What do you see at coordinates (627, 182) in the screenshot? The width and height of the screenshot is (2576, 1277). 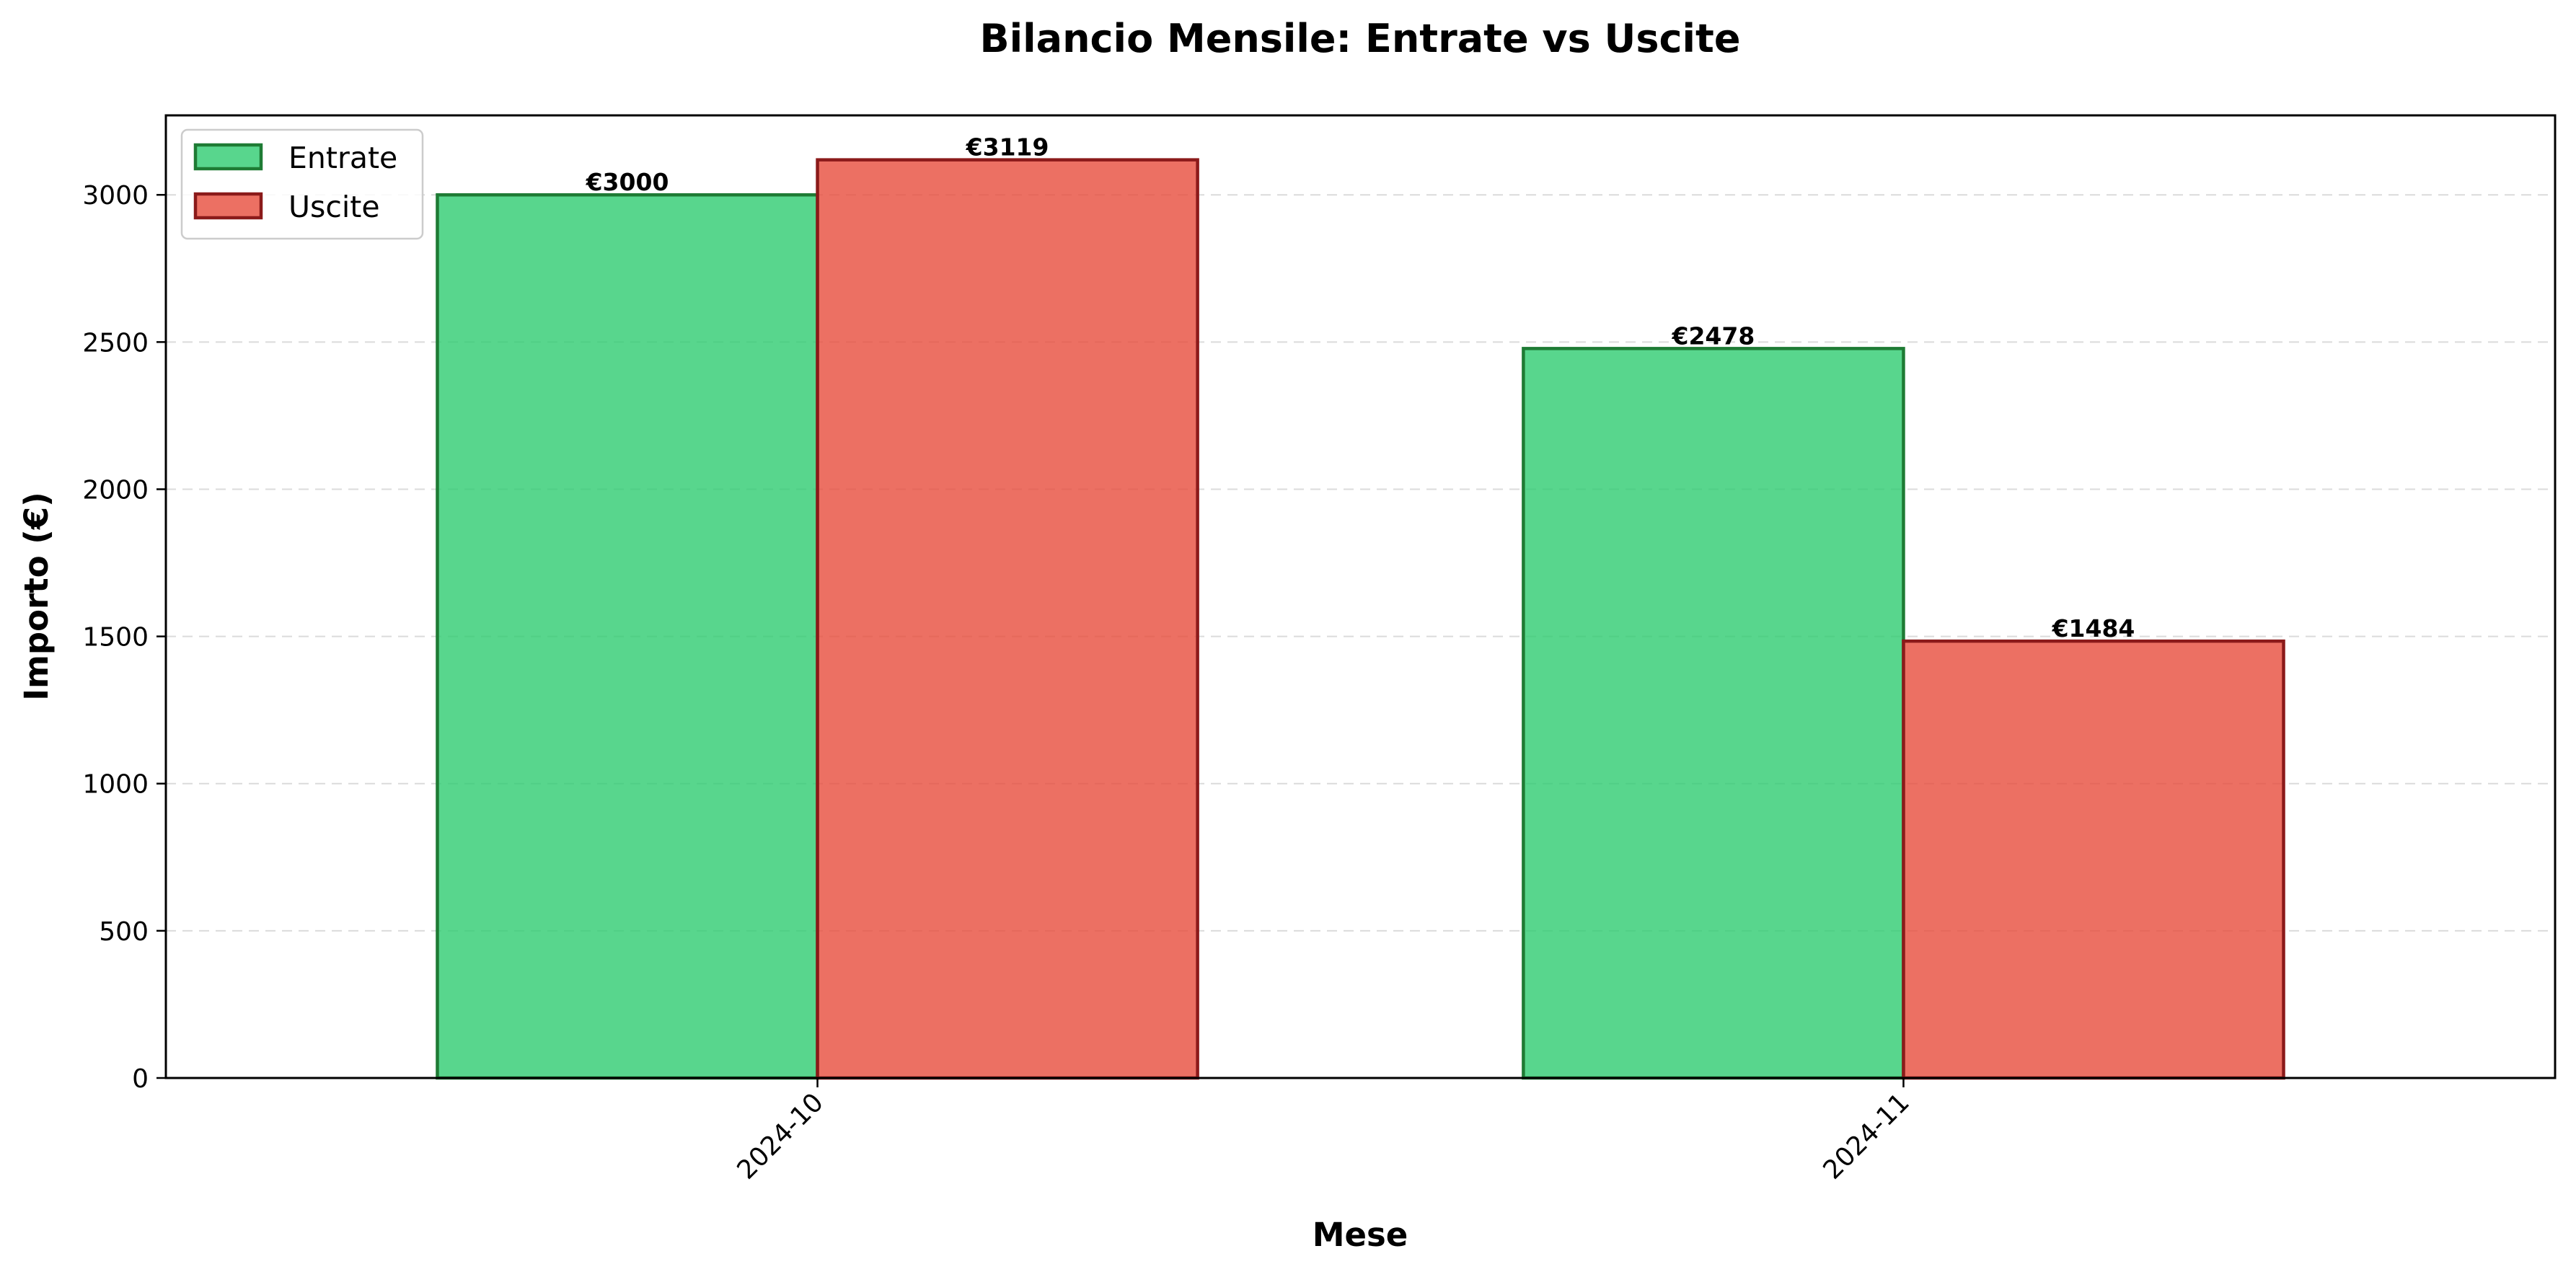 I see `data-label-entrate-2024-10: €3000` at bounding box center [627, 182].